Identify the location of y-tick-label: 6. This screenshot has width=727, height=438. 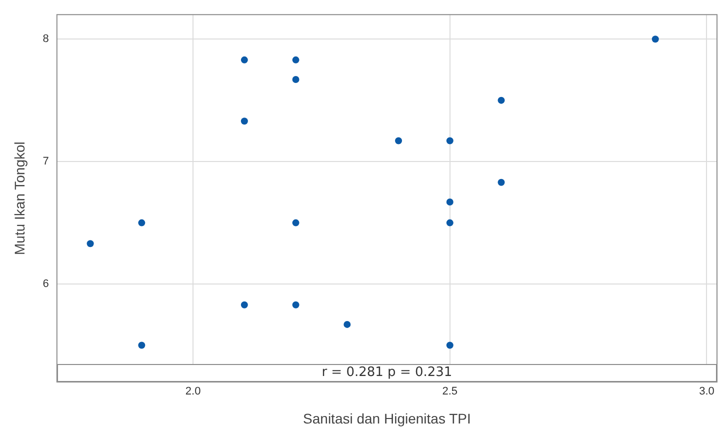
(45, 284).